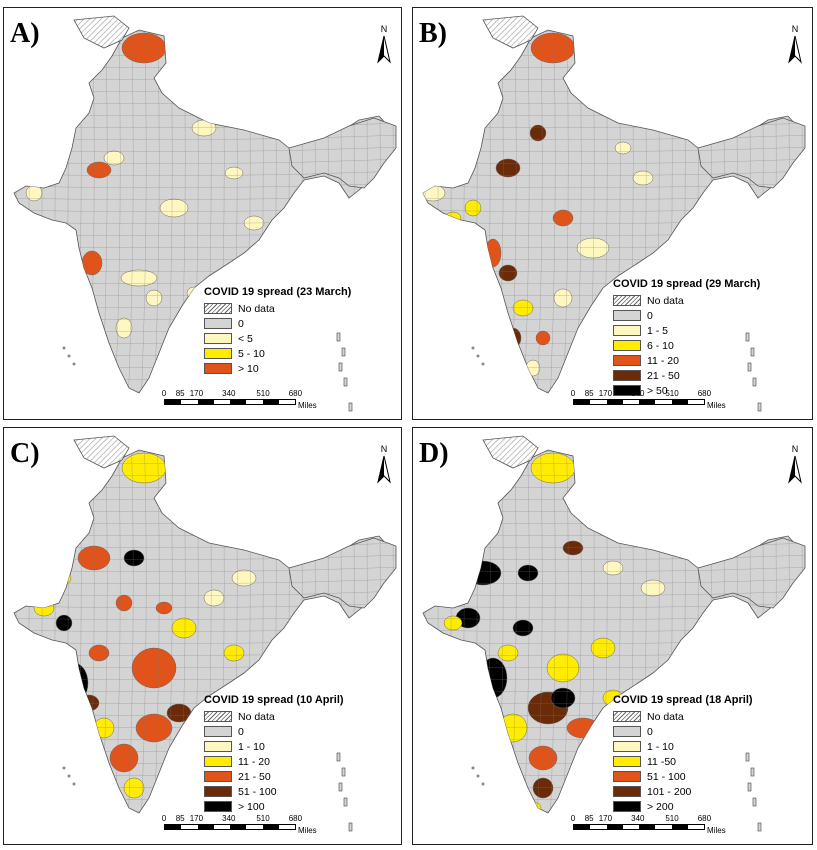  Describe the element at coordinates (248, 368) in the screenshot. I see `legend-label: > 10` at that location.